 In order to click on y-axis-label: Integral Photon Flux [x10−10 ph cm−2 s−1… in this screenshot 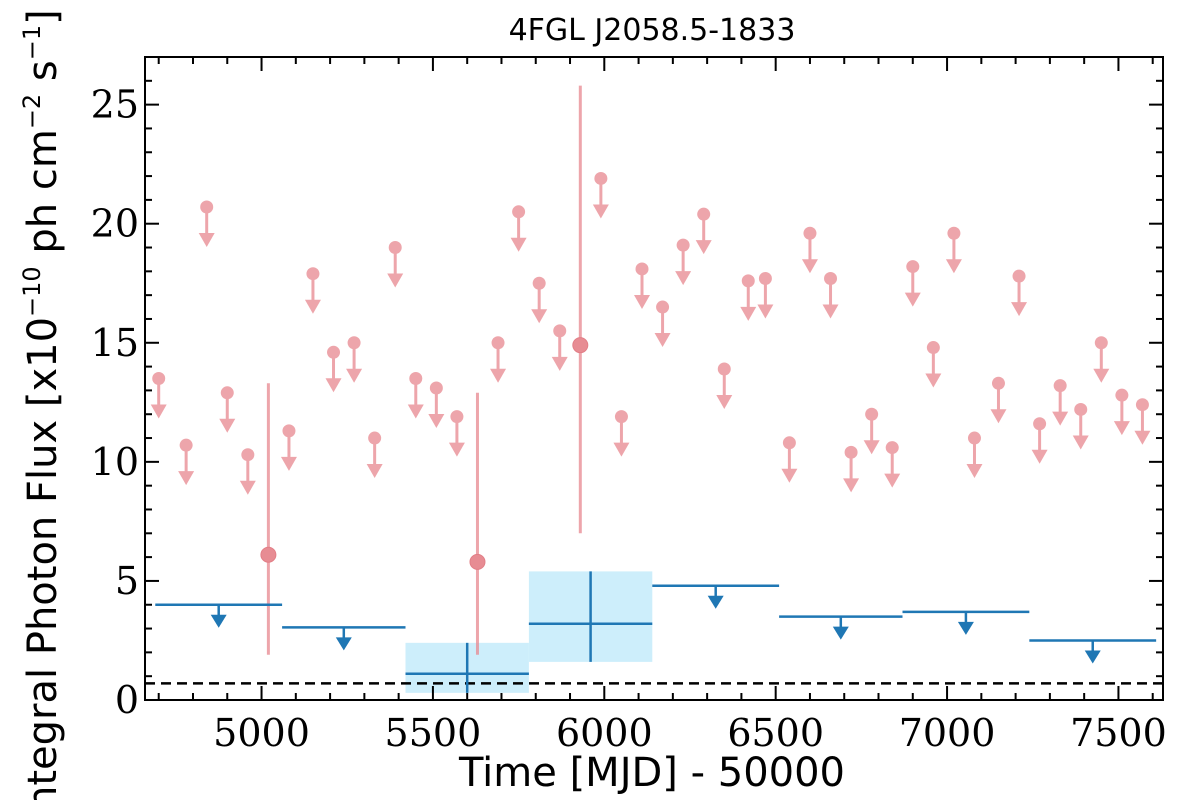, I will do `click(42, 404)`.